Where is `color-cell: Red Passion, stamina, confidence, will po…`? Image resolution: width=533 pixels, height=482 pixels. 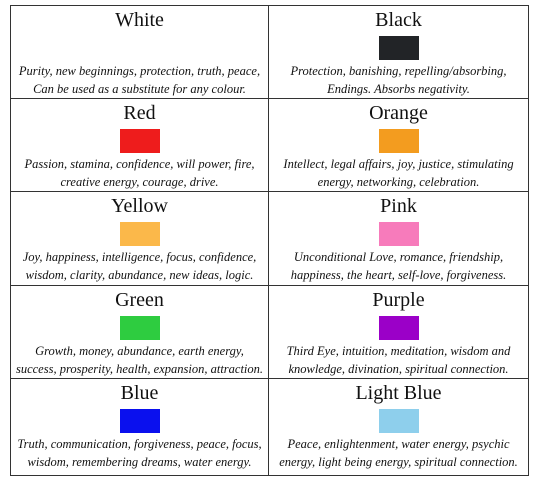 color-cell: Red Passion, stamina, confidence, will po… is located at coordinates (139, 145).